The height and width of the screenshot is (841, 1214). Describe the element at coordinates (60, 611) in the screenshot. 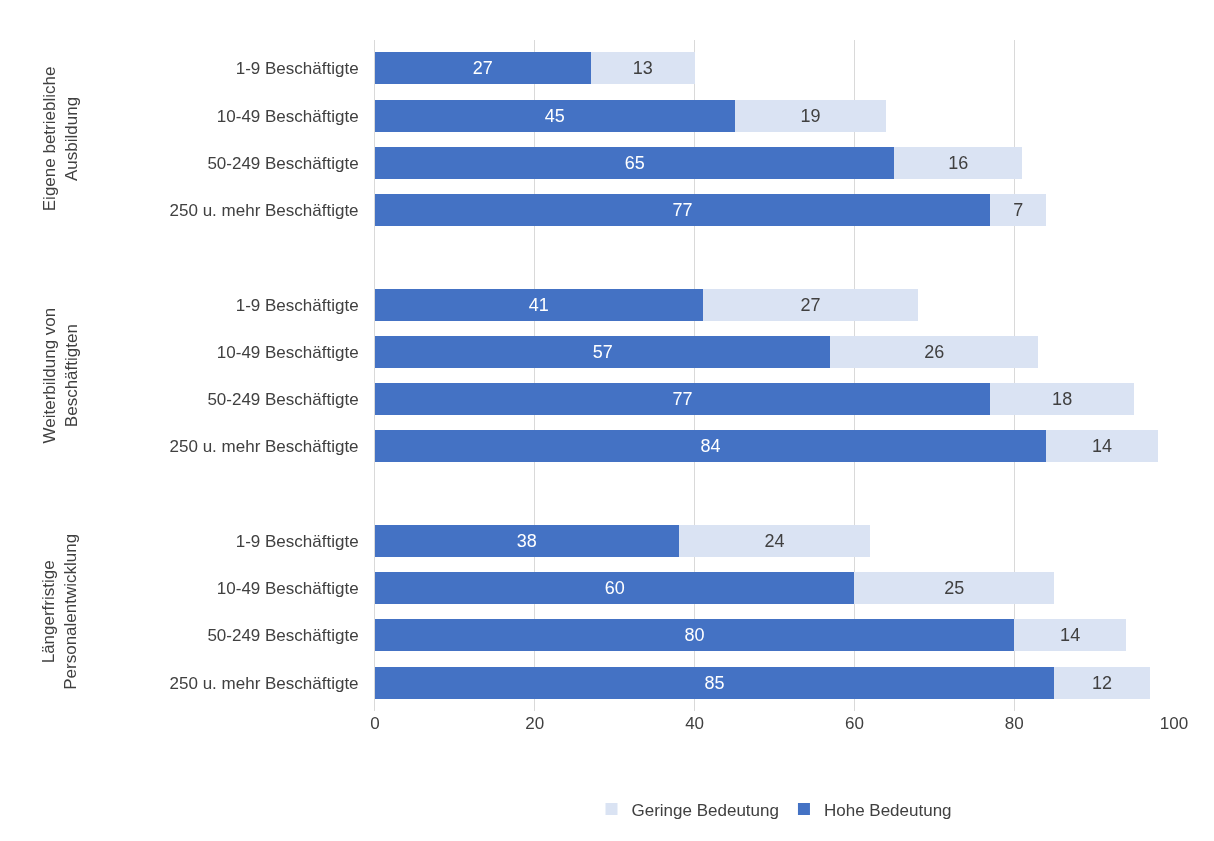

I see `text: Längerfristige Personalentwicklung` at that location.